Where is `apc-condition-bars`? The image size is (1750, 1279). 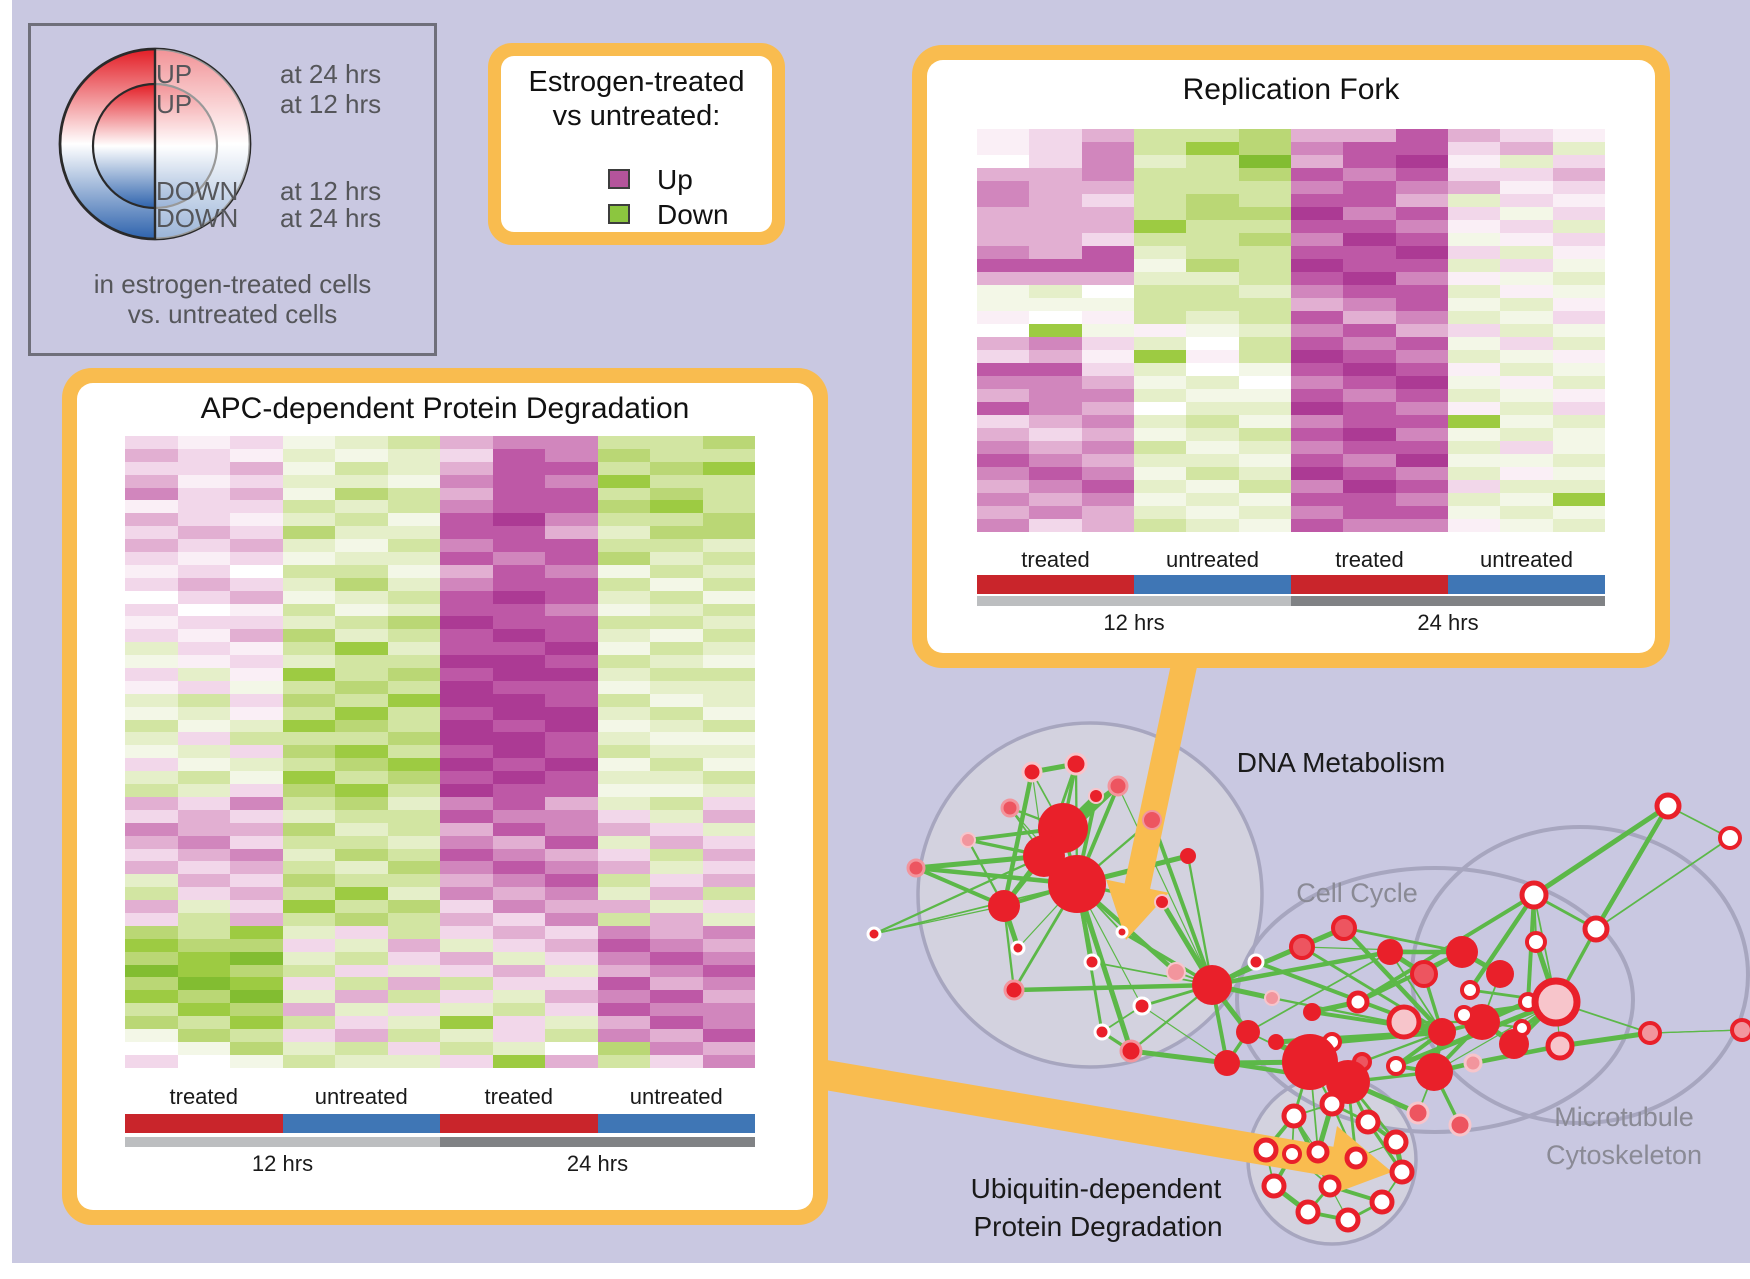 apc-condition-bars is located at coordinates (440, 1123).